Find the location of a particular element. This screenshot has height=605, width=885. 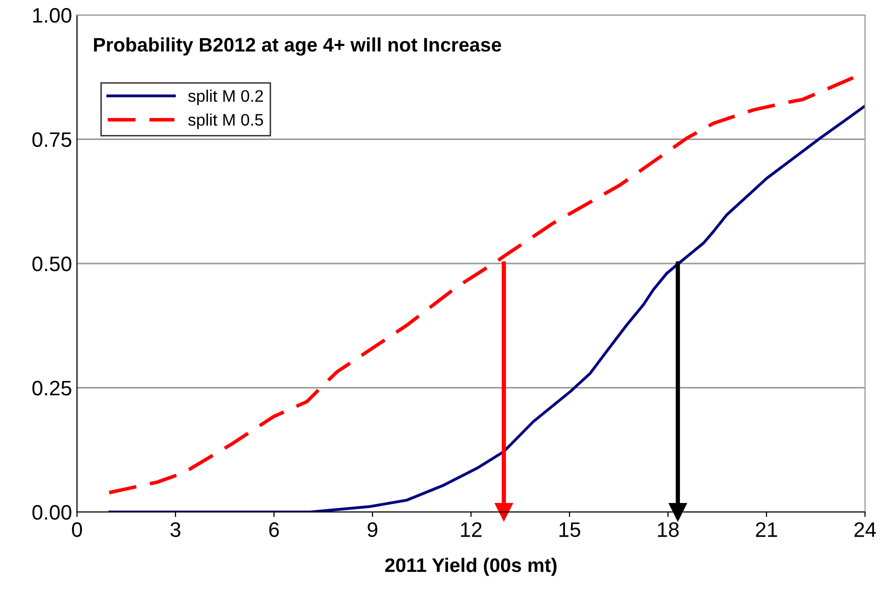

text: Probability B2012 at age 4+ will not Increase is located at coordinates (298, 46).